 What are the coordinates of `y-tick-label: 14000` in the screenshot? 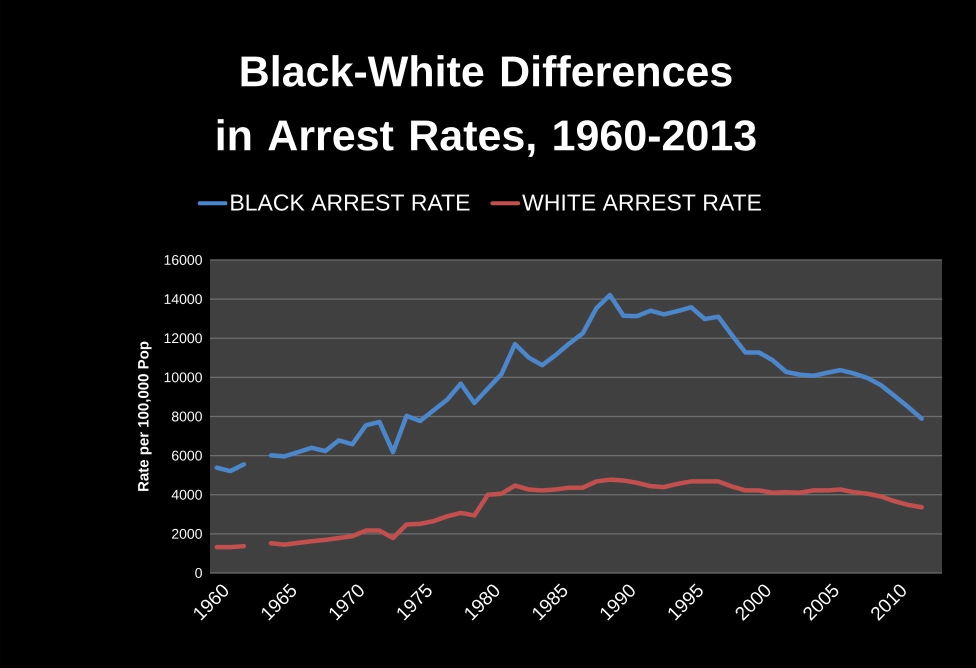 It's located at (183, 299).